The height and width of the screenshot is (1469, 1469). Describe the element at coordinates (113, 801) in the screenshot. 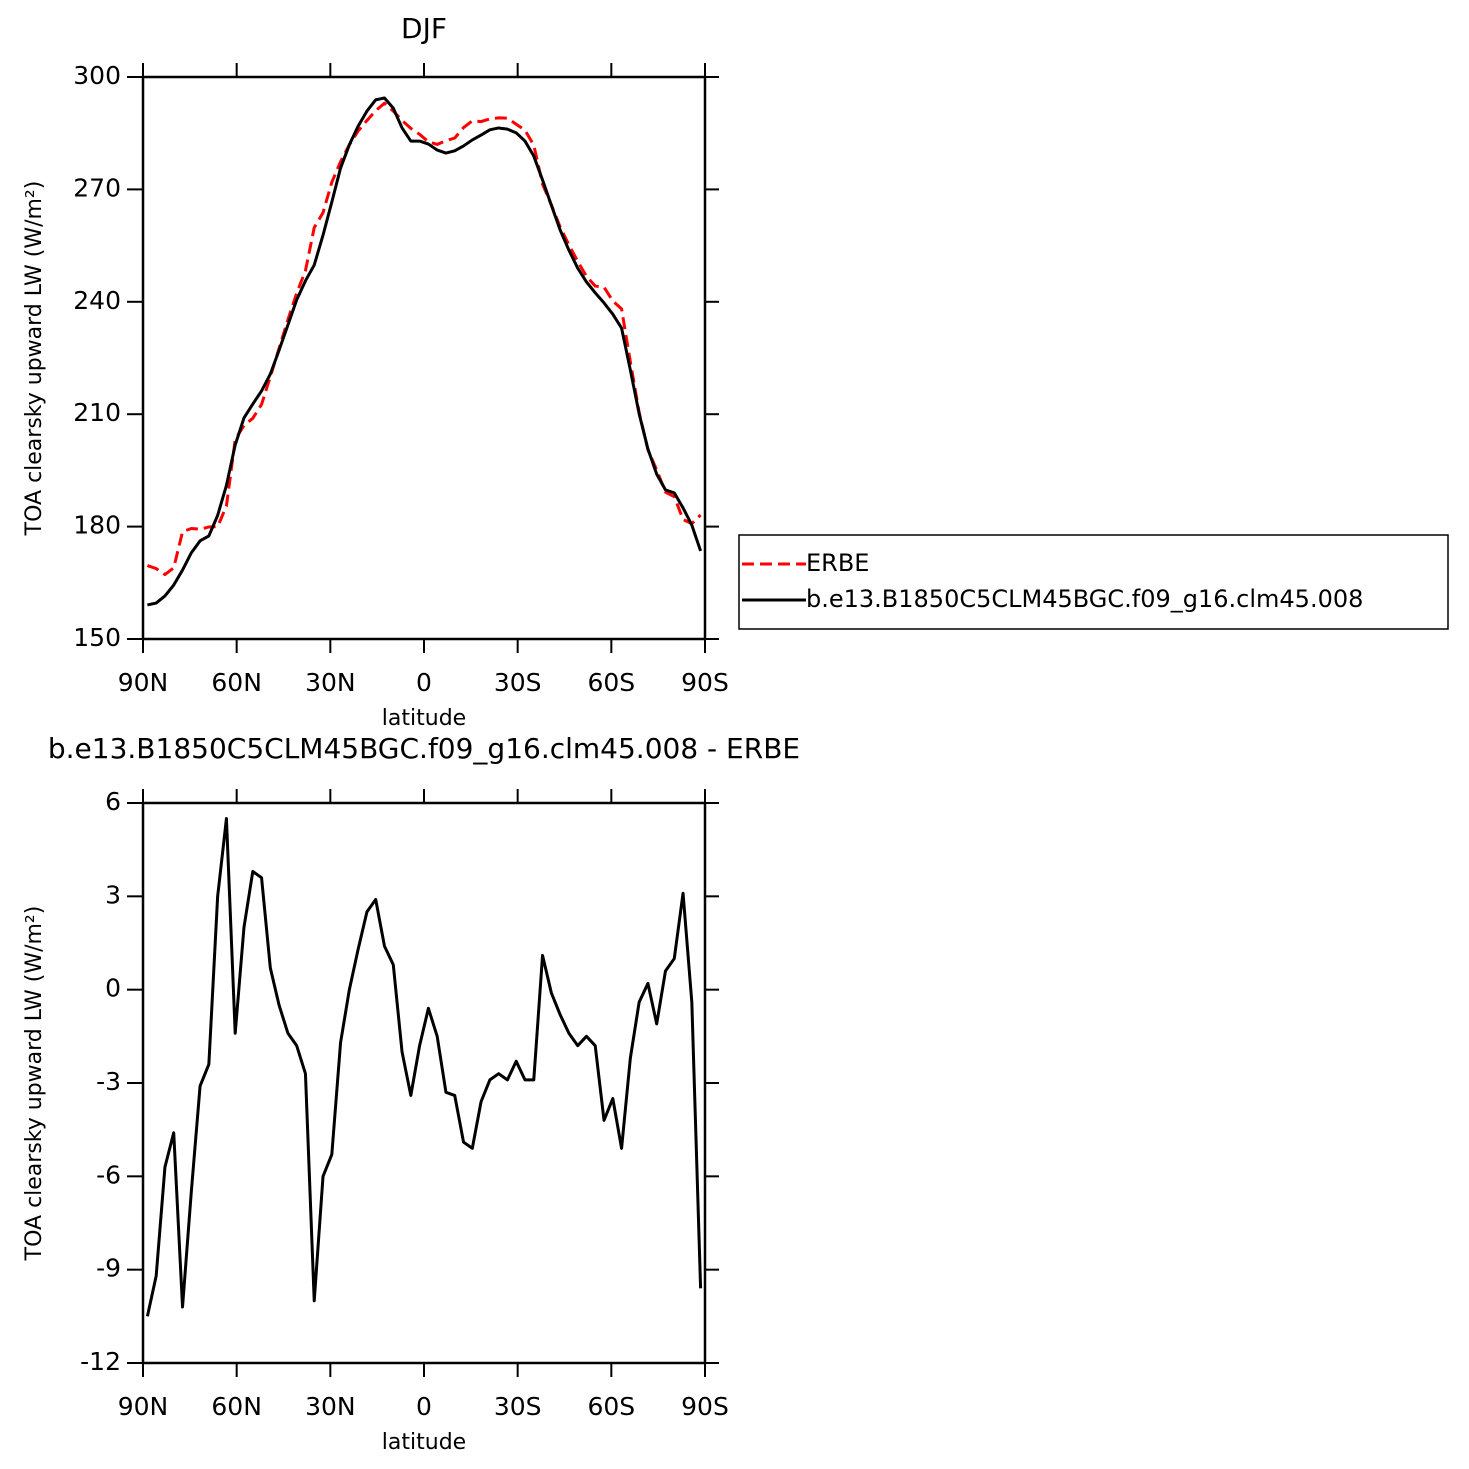

I see `y-tick-label: 6` at that location.